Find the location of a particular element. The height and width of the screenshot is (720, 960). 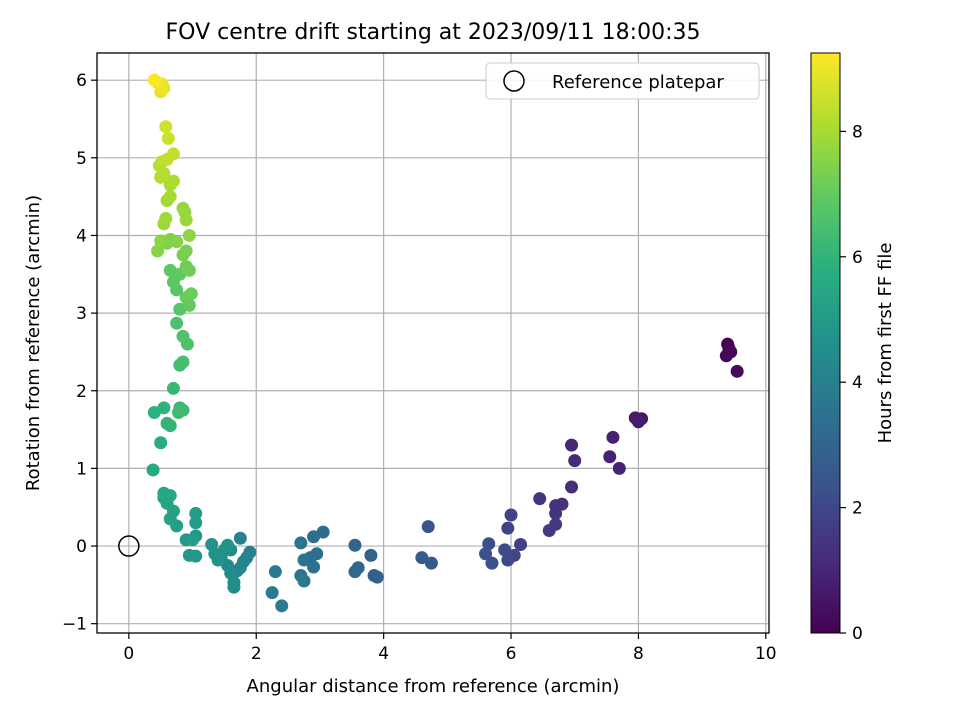

reference-point is located at coordinates (129, 546).